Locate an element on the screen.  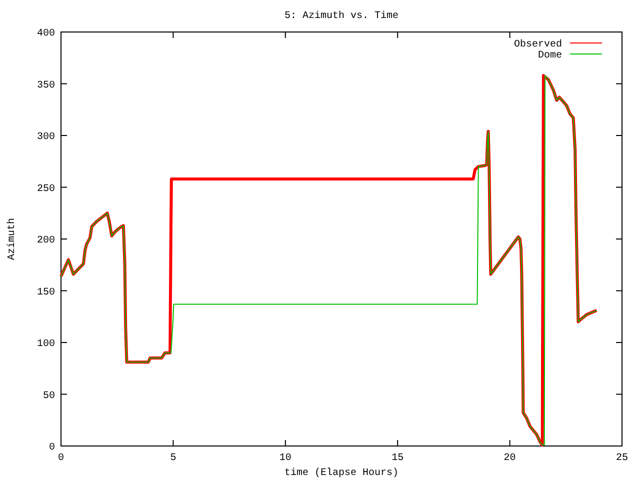
x-tick-label: 15 is located at coordinates (398, 458).